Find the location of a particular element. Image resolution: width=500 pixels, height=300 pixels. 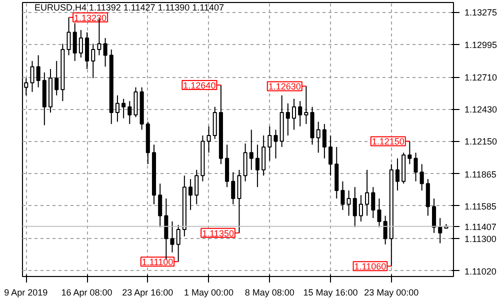

x-tick-label: 23 Apr 16:00 is located at coordinates (148, 293).